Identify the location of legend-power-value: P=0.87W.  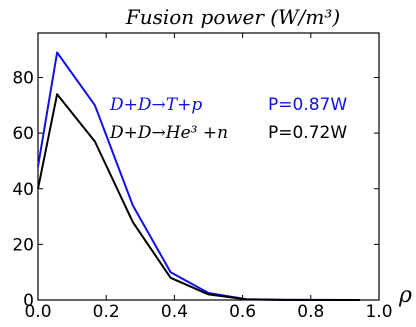
(307, 105).